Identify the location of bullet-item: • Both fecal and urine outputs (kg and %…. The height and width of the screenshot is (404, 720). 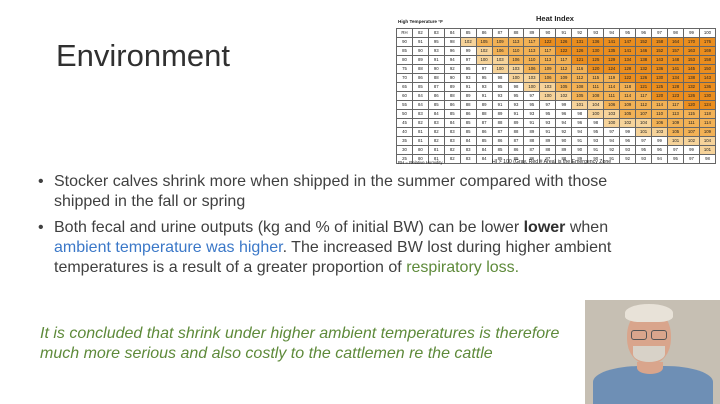
(348, 248).